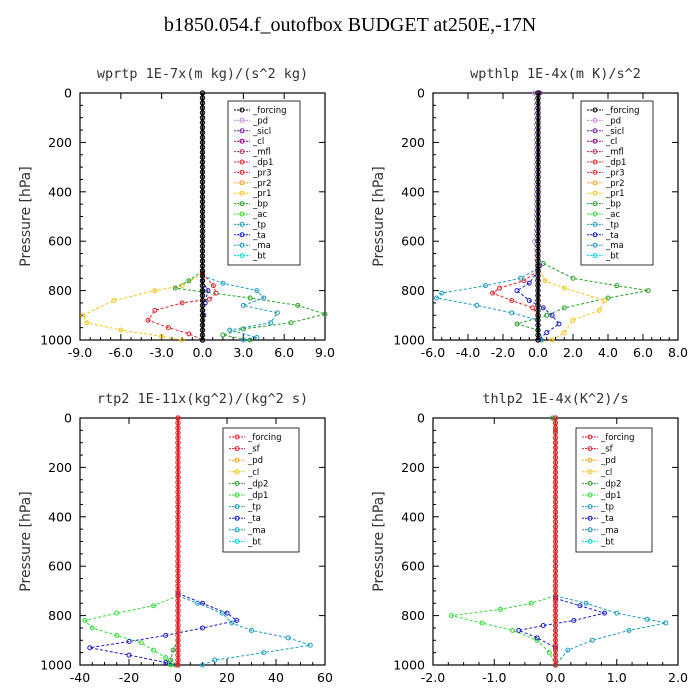 The height and width of the screenshot is (700, 700). Describe the element at coordinates (607, 450) in the screenshot. I see `panel-4-legend-label: _sf` at that location.